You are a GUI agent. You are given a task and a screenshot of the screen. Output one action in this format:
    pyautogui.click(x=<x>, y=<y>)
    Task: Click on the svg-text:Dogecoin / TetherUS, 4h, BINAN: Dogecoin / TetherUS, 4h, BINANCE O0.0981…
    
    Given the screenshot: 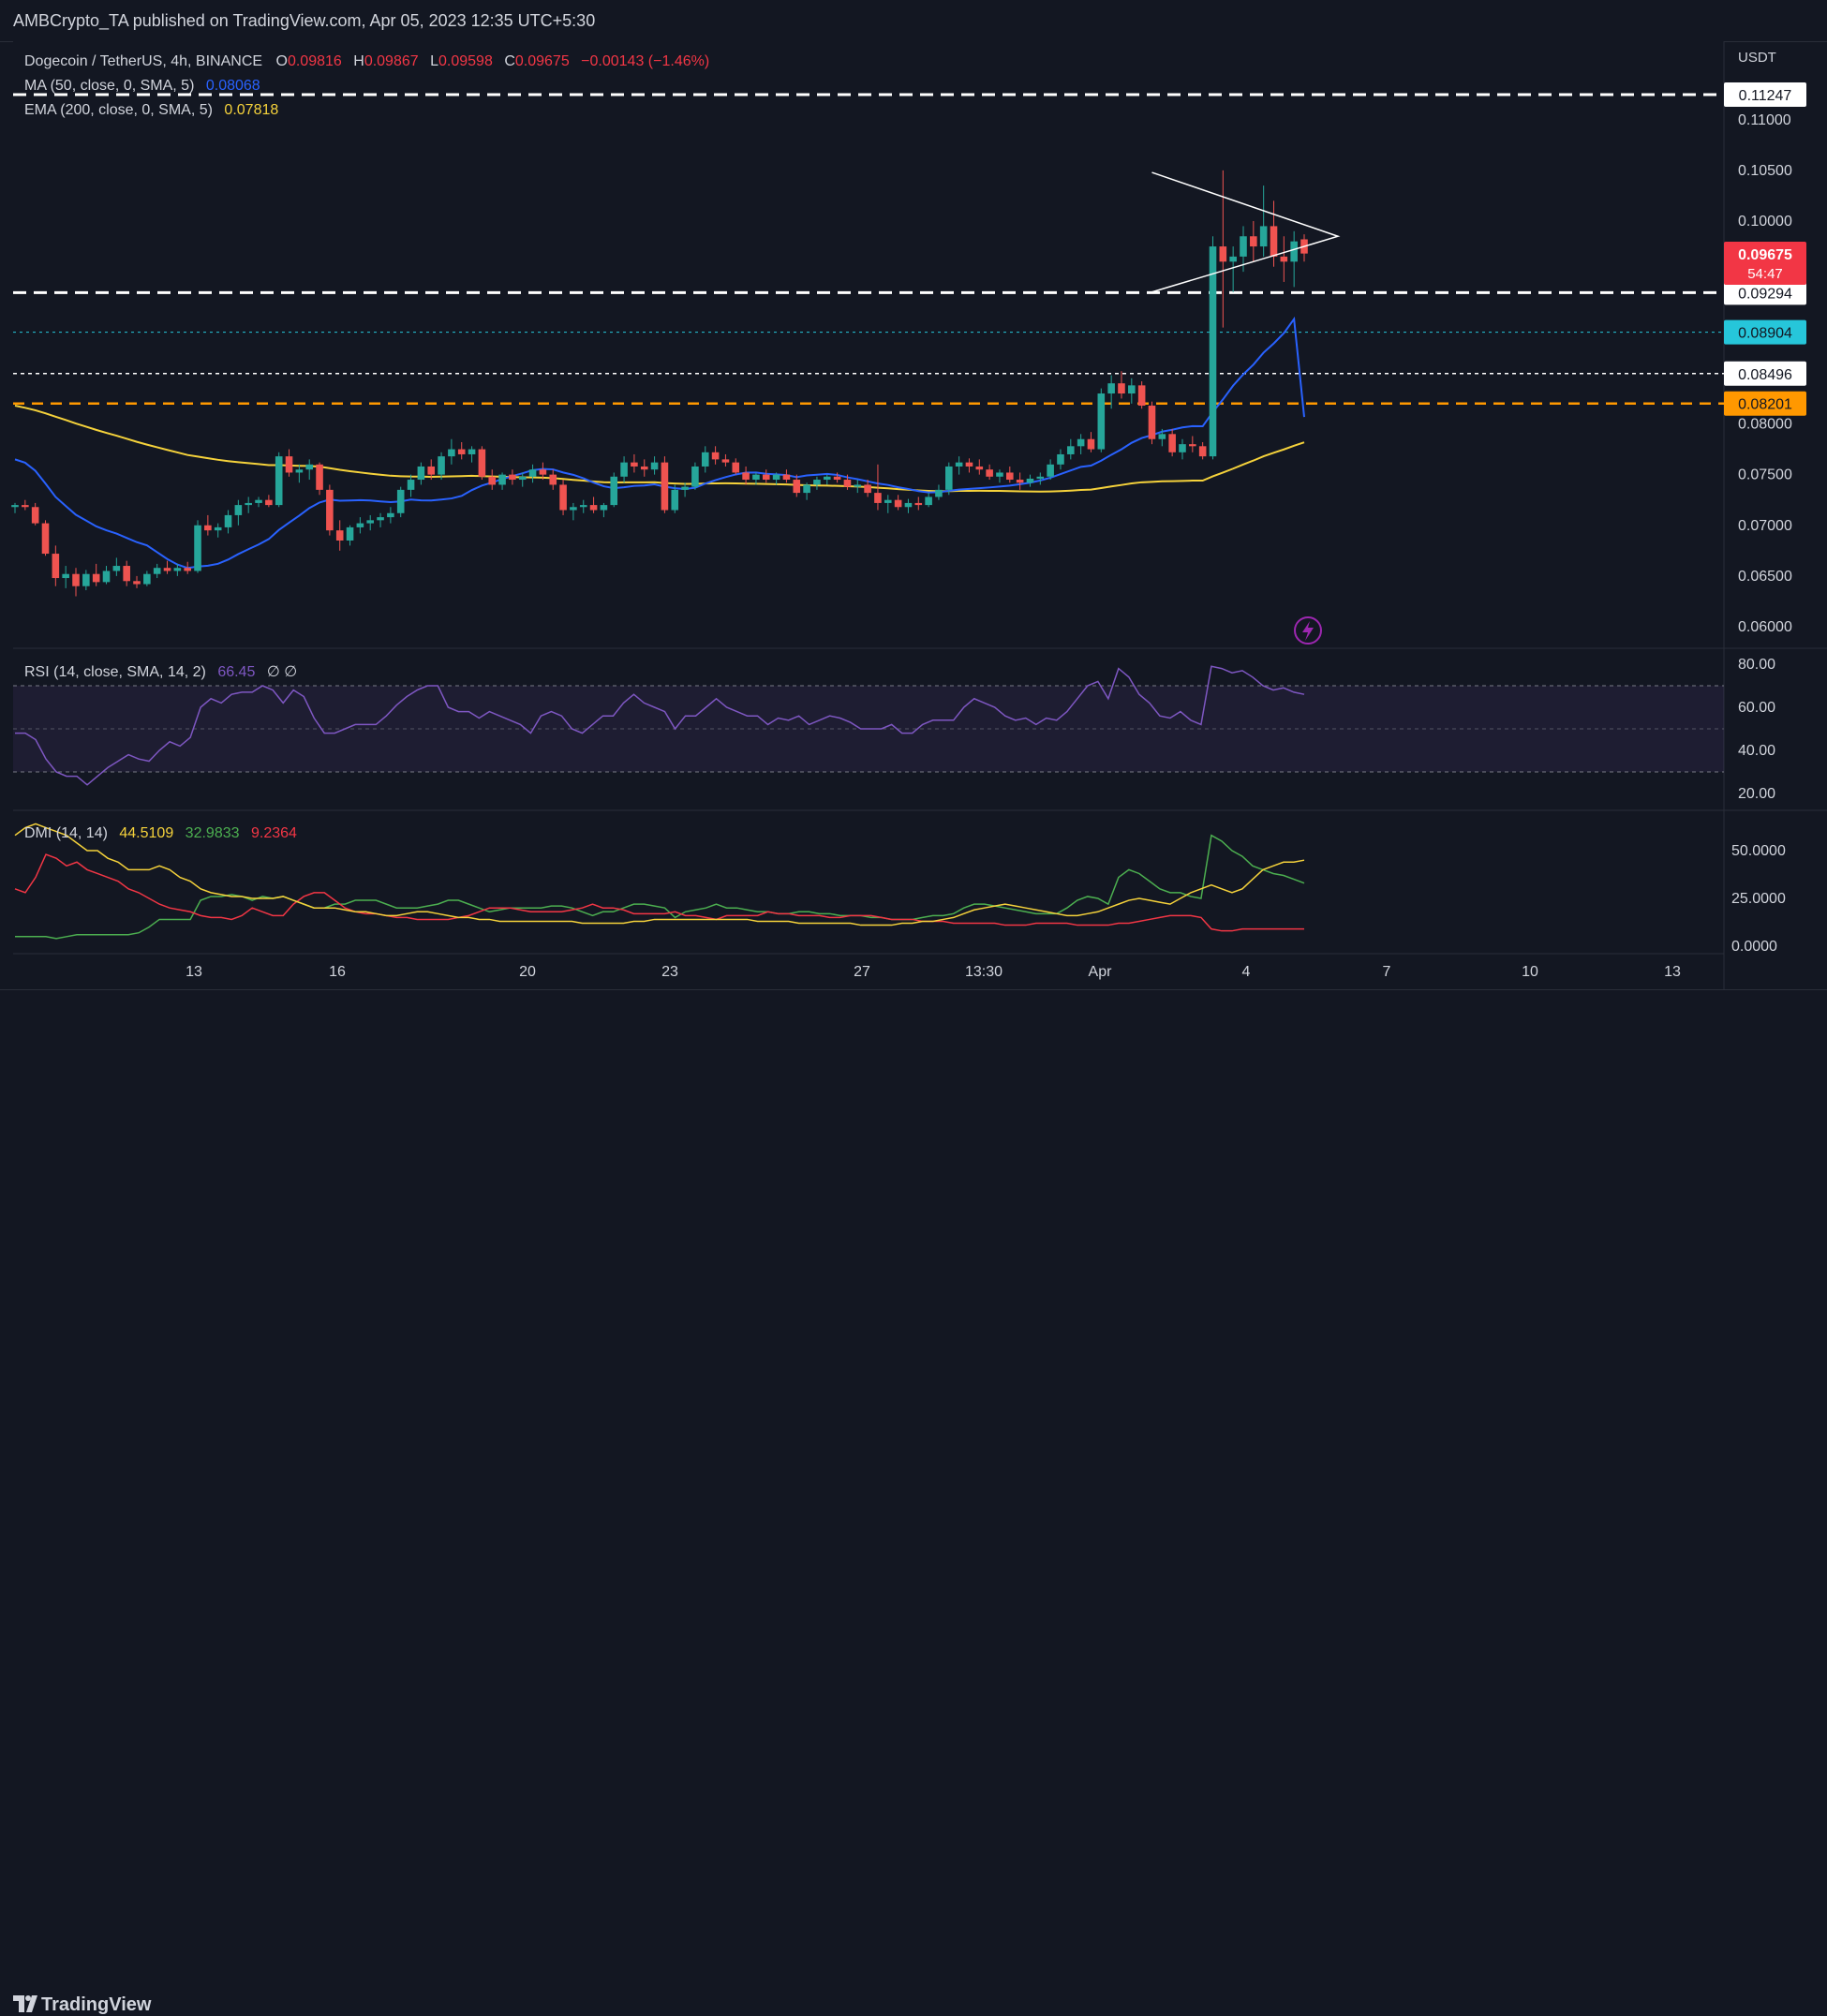 What is the action you would take?
    pyautogui.click(x=367, y=61)
    